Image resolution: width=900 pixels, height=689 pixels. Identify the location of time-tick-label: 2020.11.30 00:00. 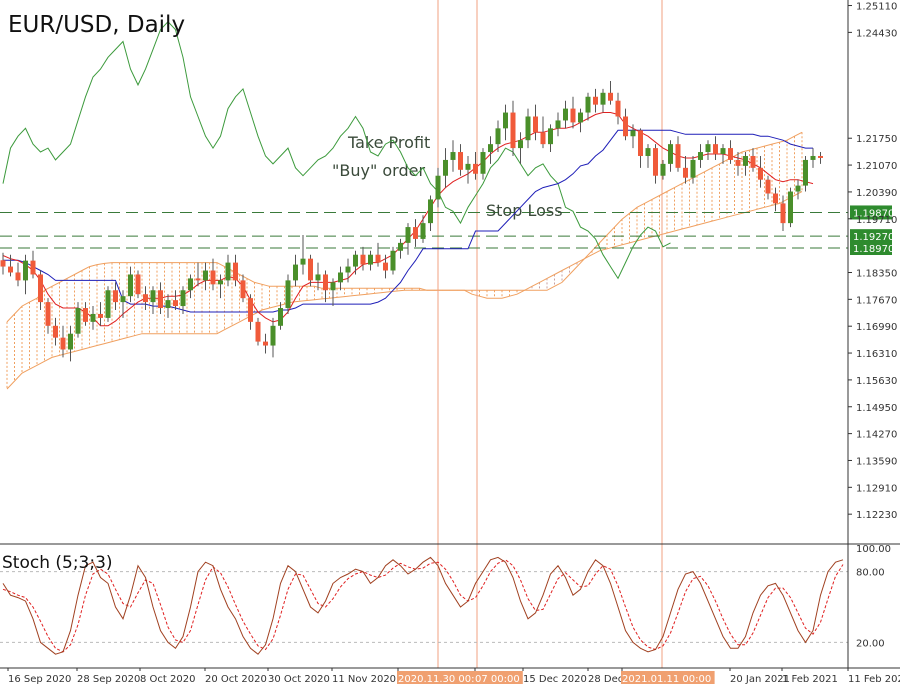
(442, 679).